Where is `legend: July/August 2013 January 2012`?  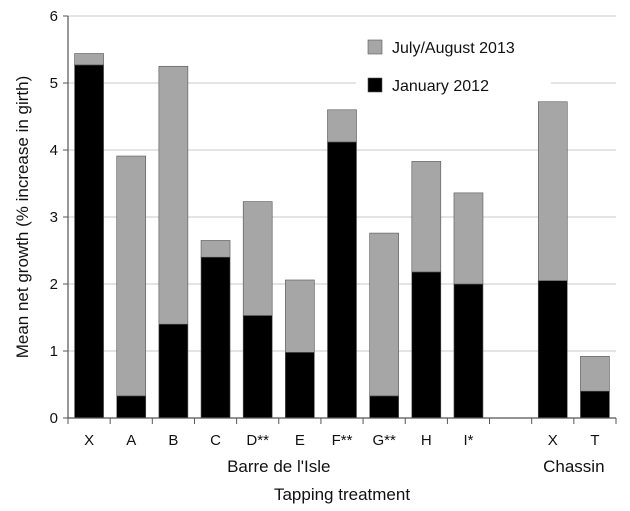 legend: July/August 2013 January 2012 is located at coordinates (453, 63).